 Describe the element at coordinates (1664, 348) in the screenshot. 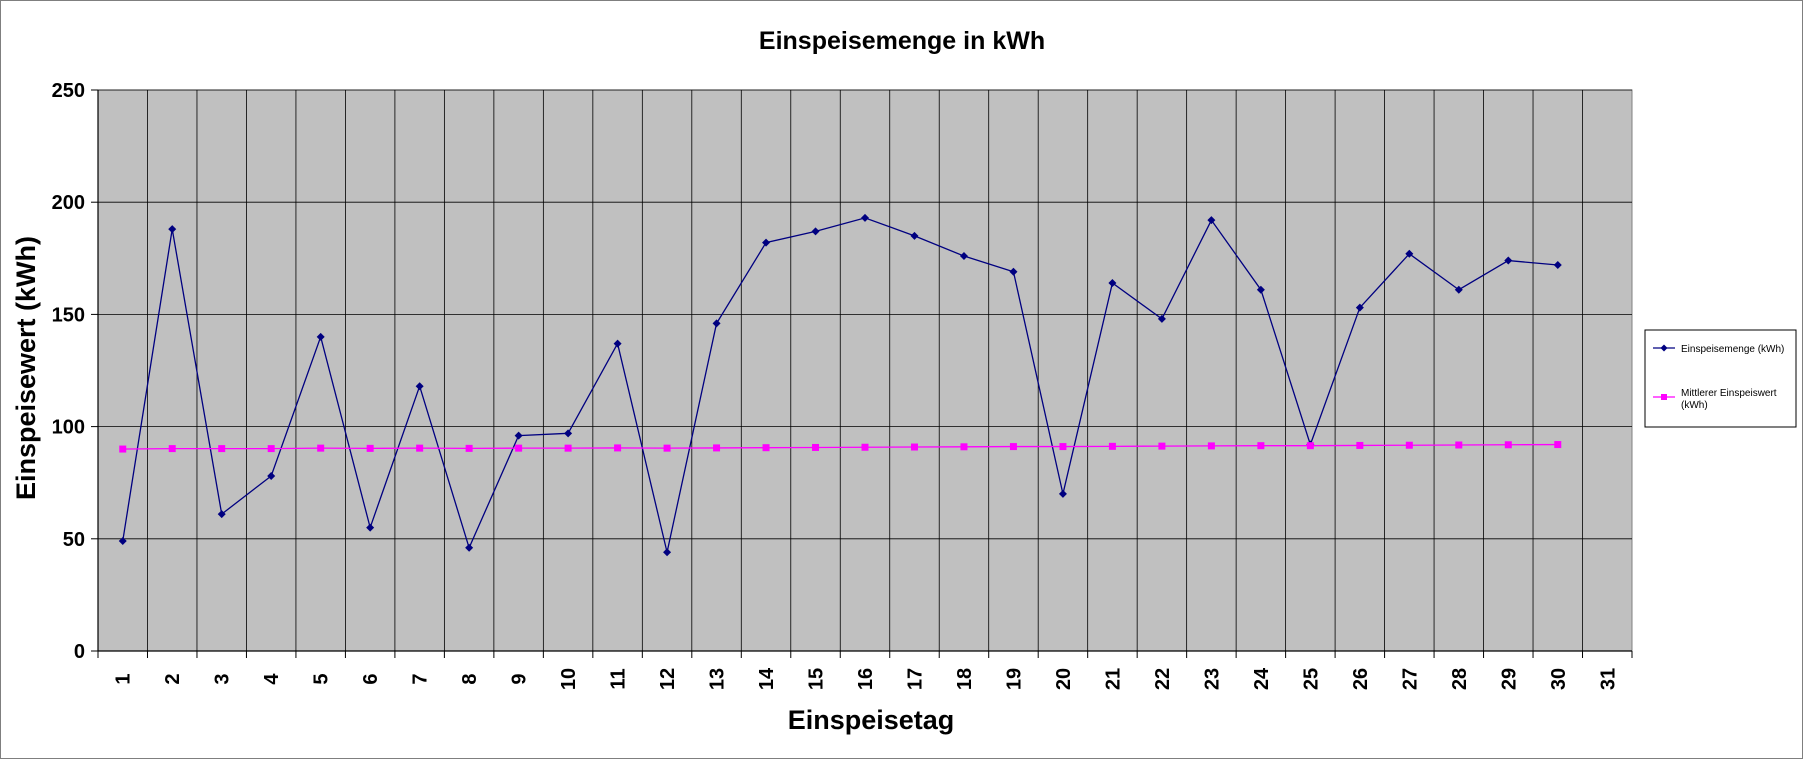

I see `legend-marker-diamond` at that location.